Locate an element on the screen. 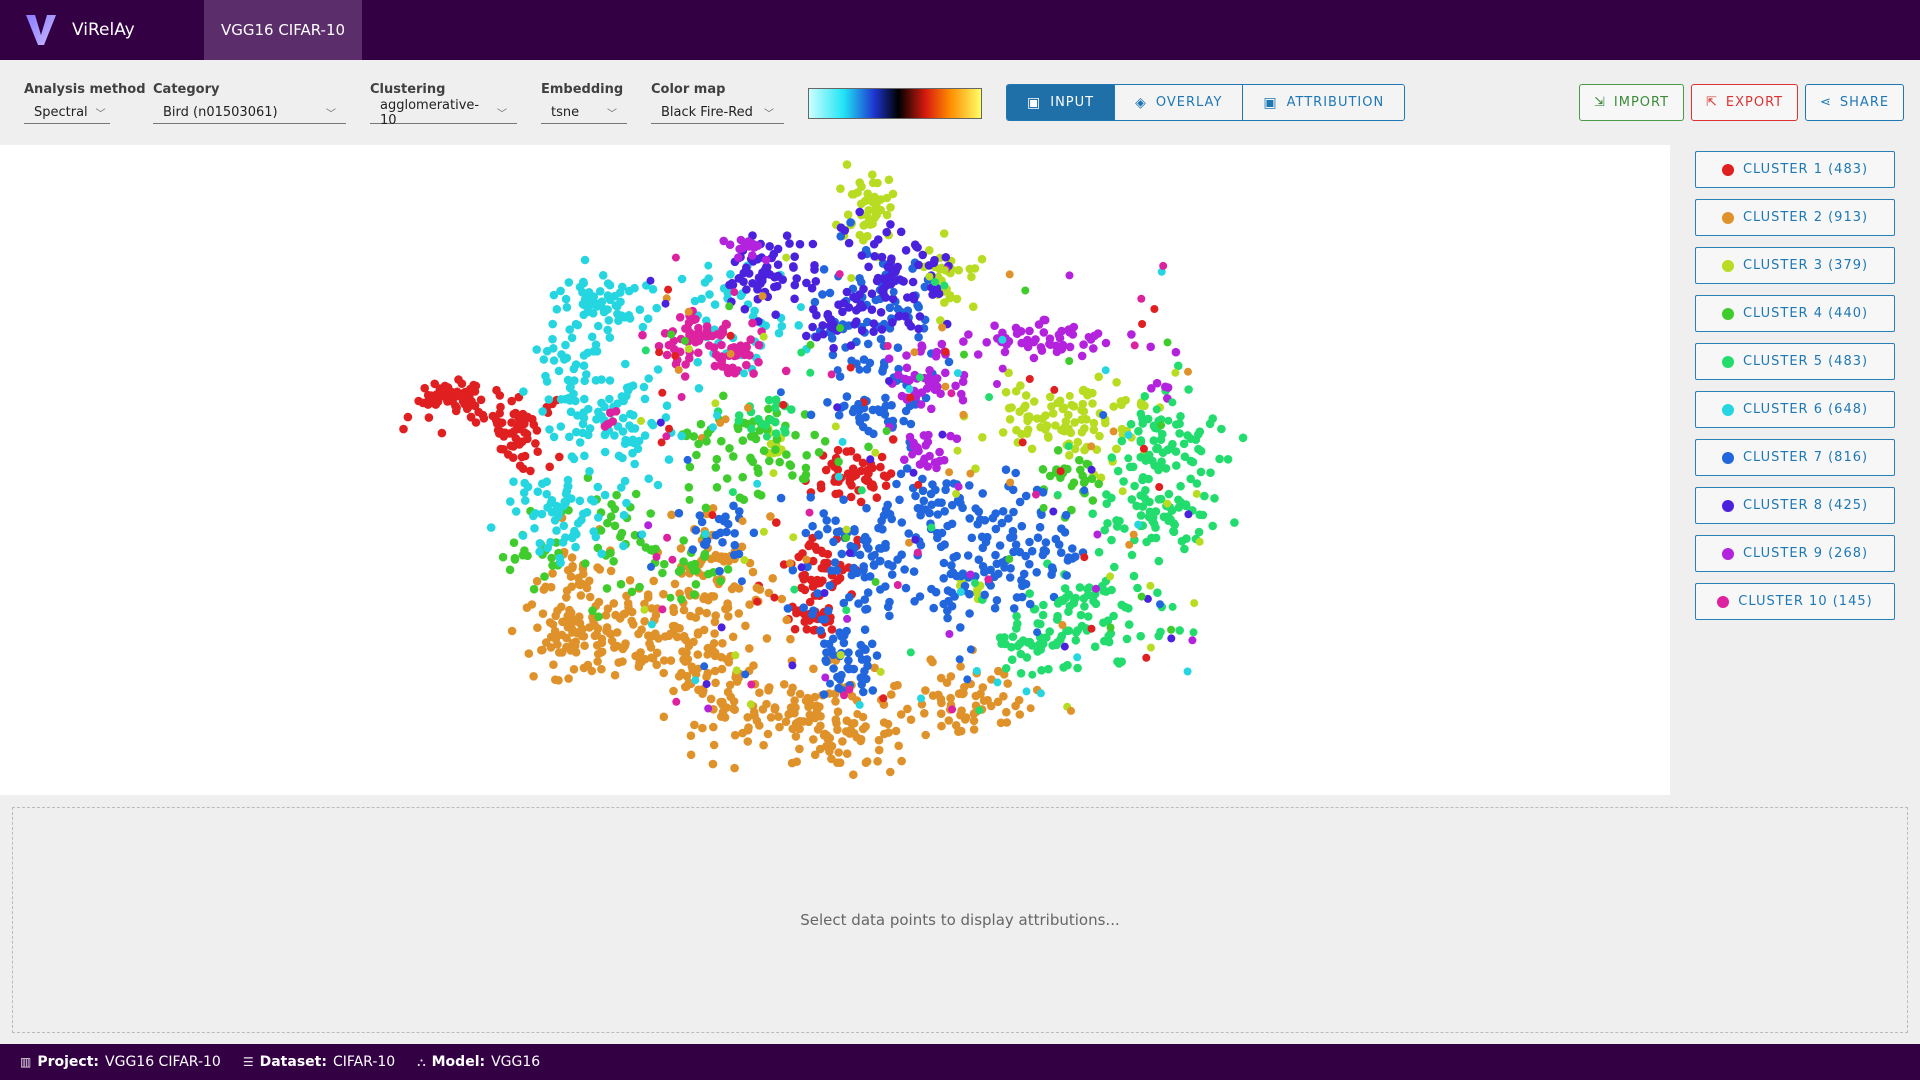  cluster-button-4: CLUSTER 4 (440) is located at coordinates (1795, 313).